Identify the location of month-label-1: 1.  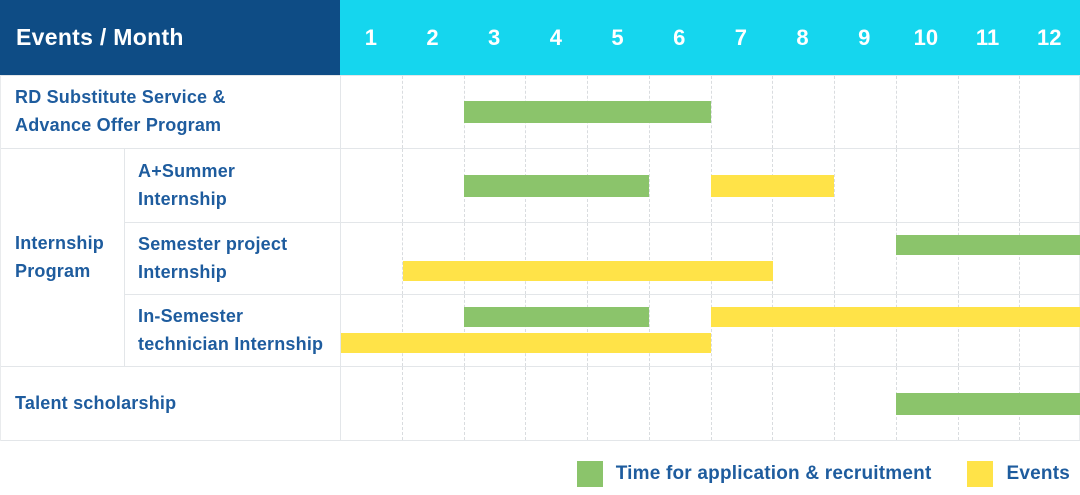
(370, 37).